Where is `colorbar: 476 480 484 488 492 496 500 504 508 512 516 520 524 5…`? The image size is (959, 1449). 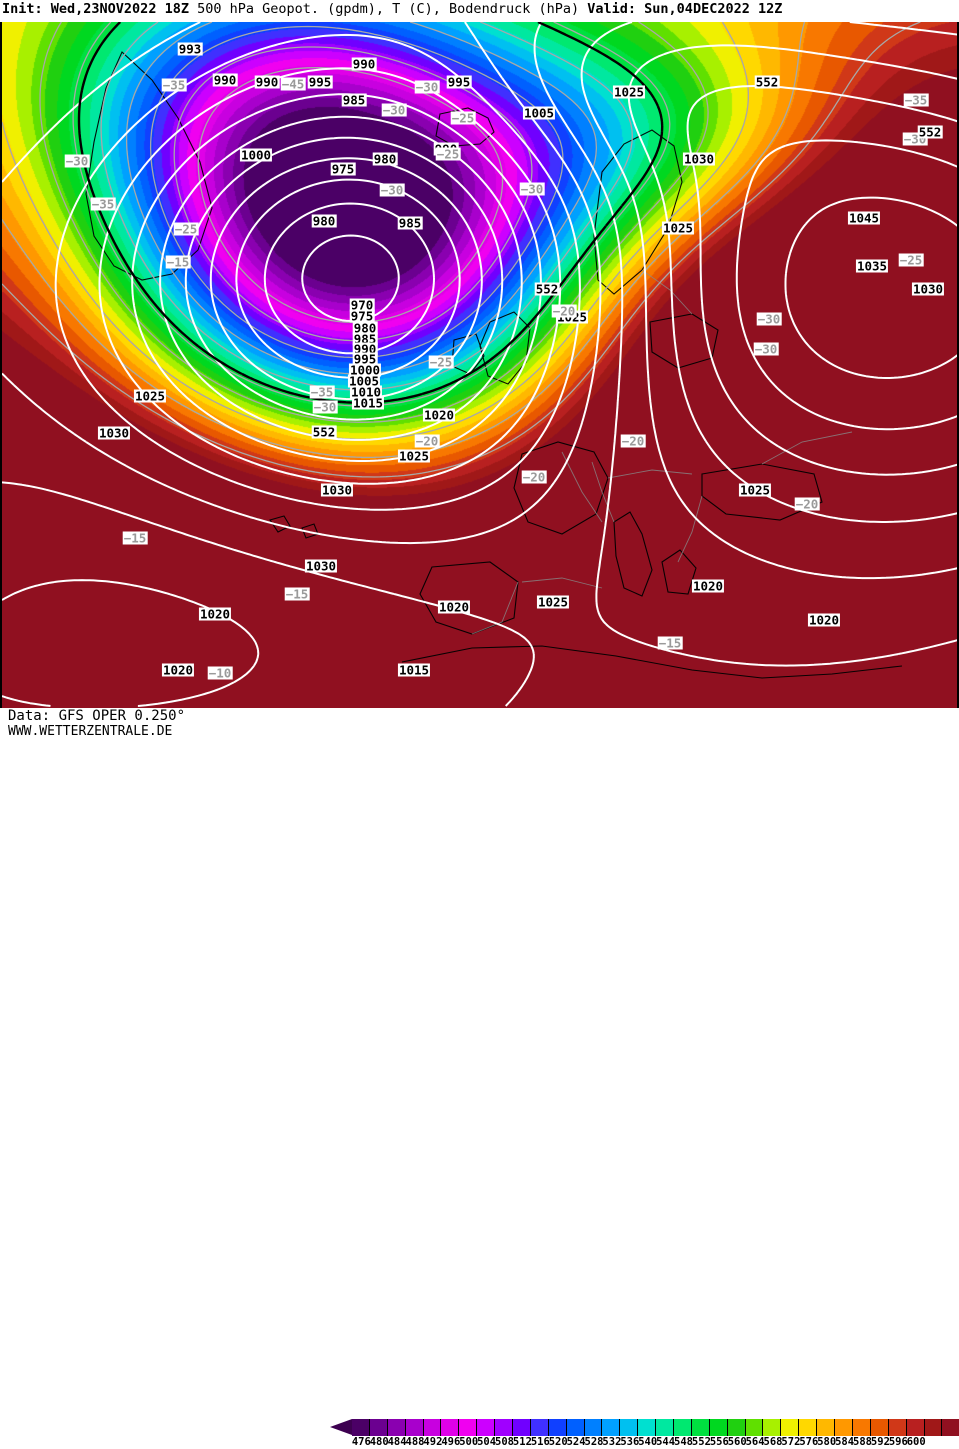 colorbar: 476 480 484 488 492 496 500 504 508 512 516 520 524 5… is located at coordinates (644, 1434).